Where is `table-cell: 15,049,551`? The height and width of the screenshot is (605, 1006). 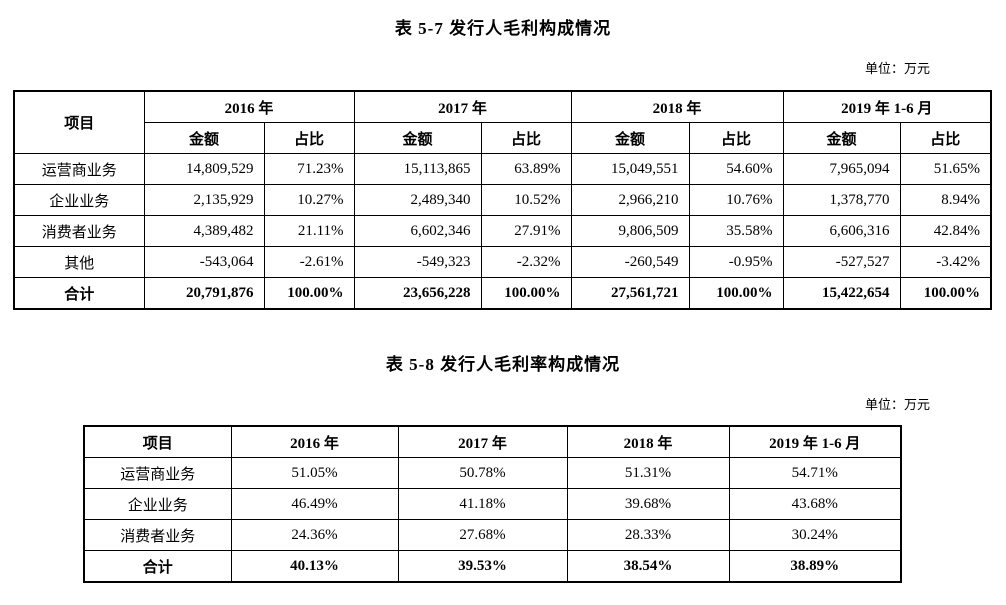 table-cell: 15,049,551 is located at coordinates (630, 169).